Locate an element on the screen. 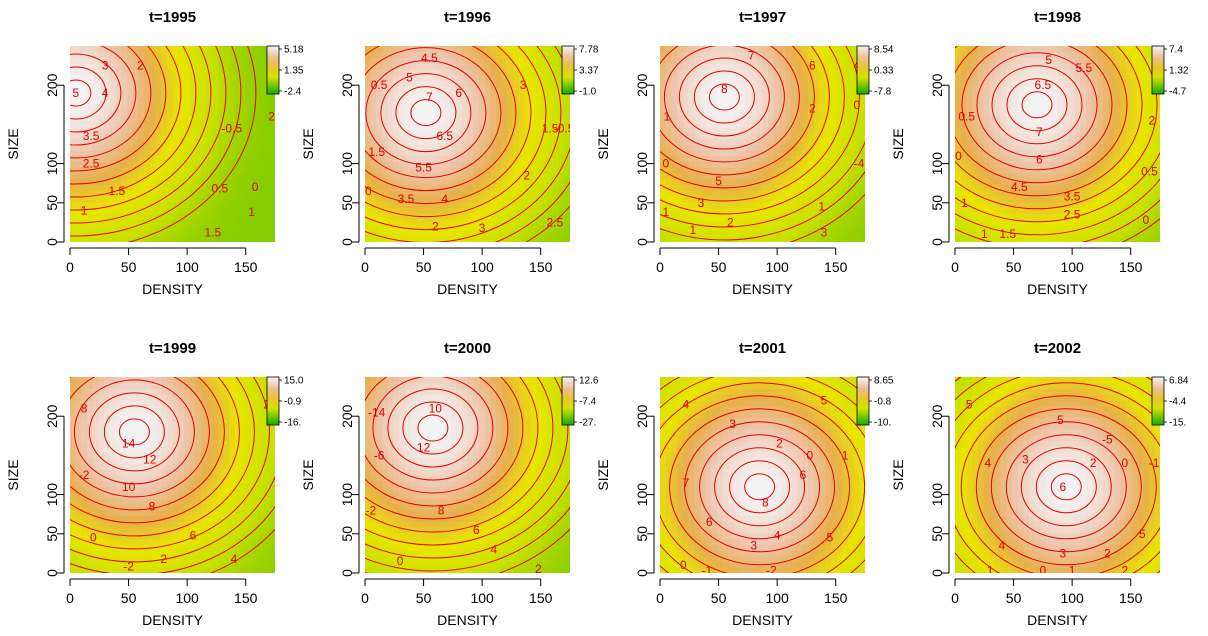 The width and height of the screenshot is (1208, 636). contour-label: 3 is located at coordinates (105, 66).